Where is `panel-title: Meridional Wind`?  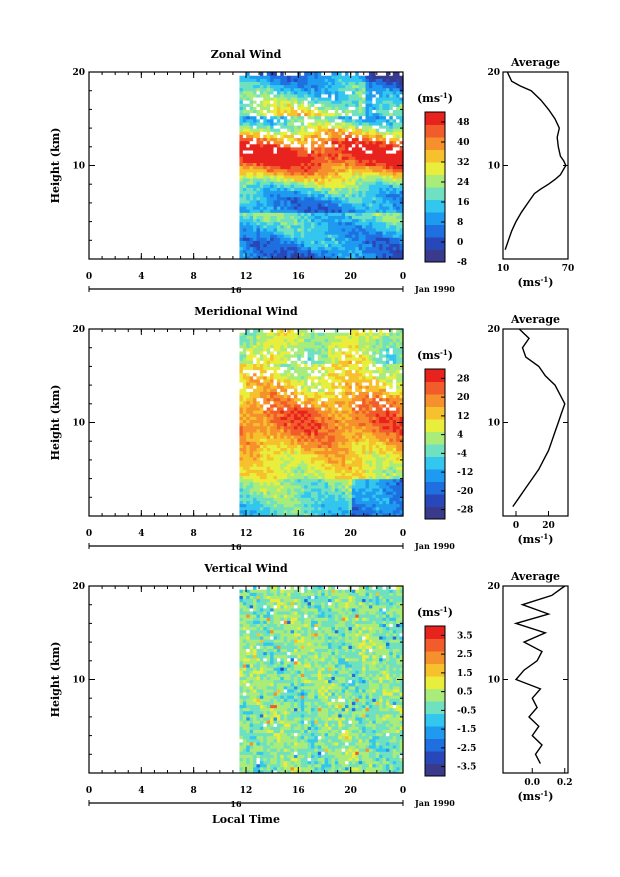
panel-title: Meridional Wind is located at coordinates (246, 311).